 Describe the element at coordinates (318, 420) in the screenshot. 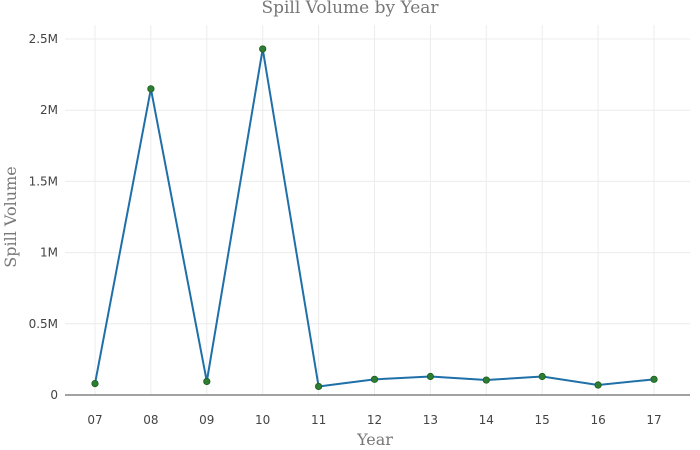

I see `x-tick-label: 11` at that location.